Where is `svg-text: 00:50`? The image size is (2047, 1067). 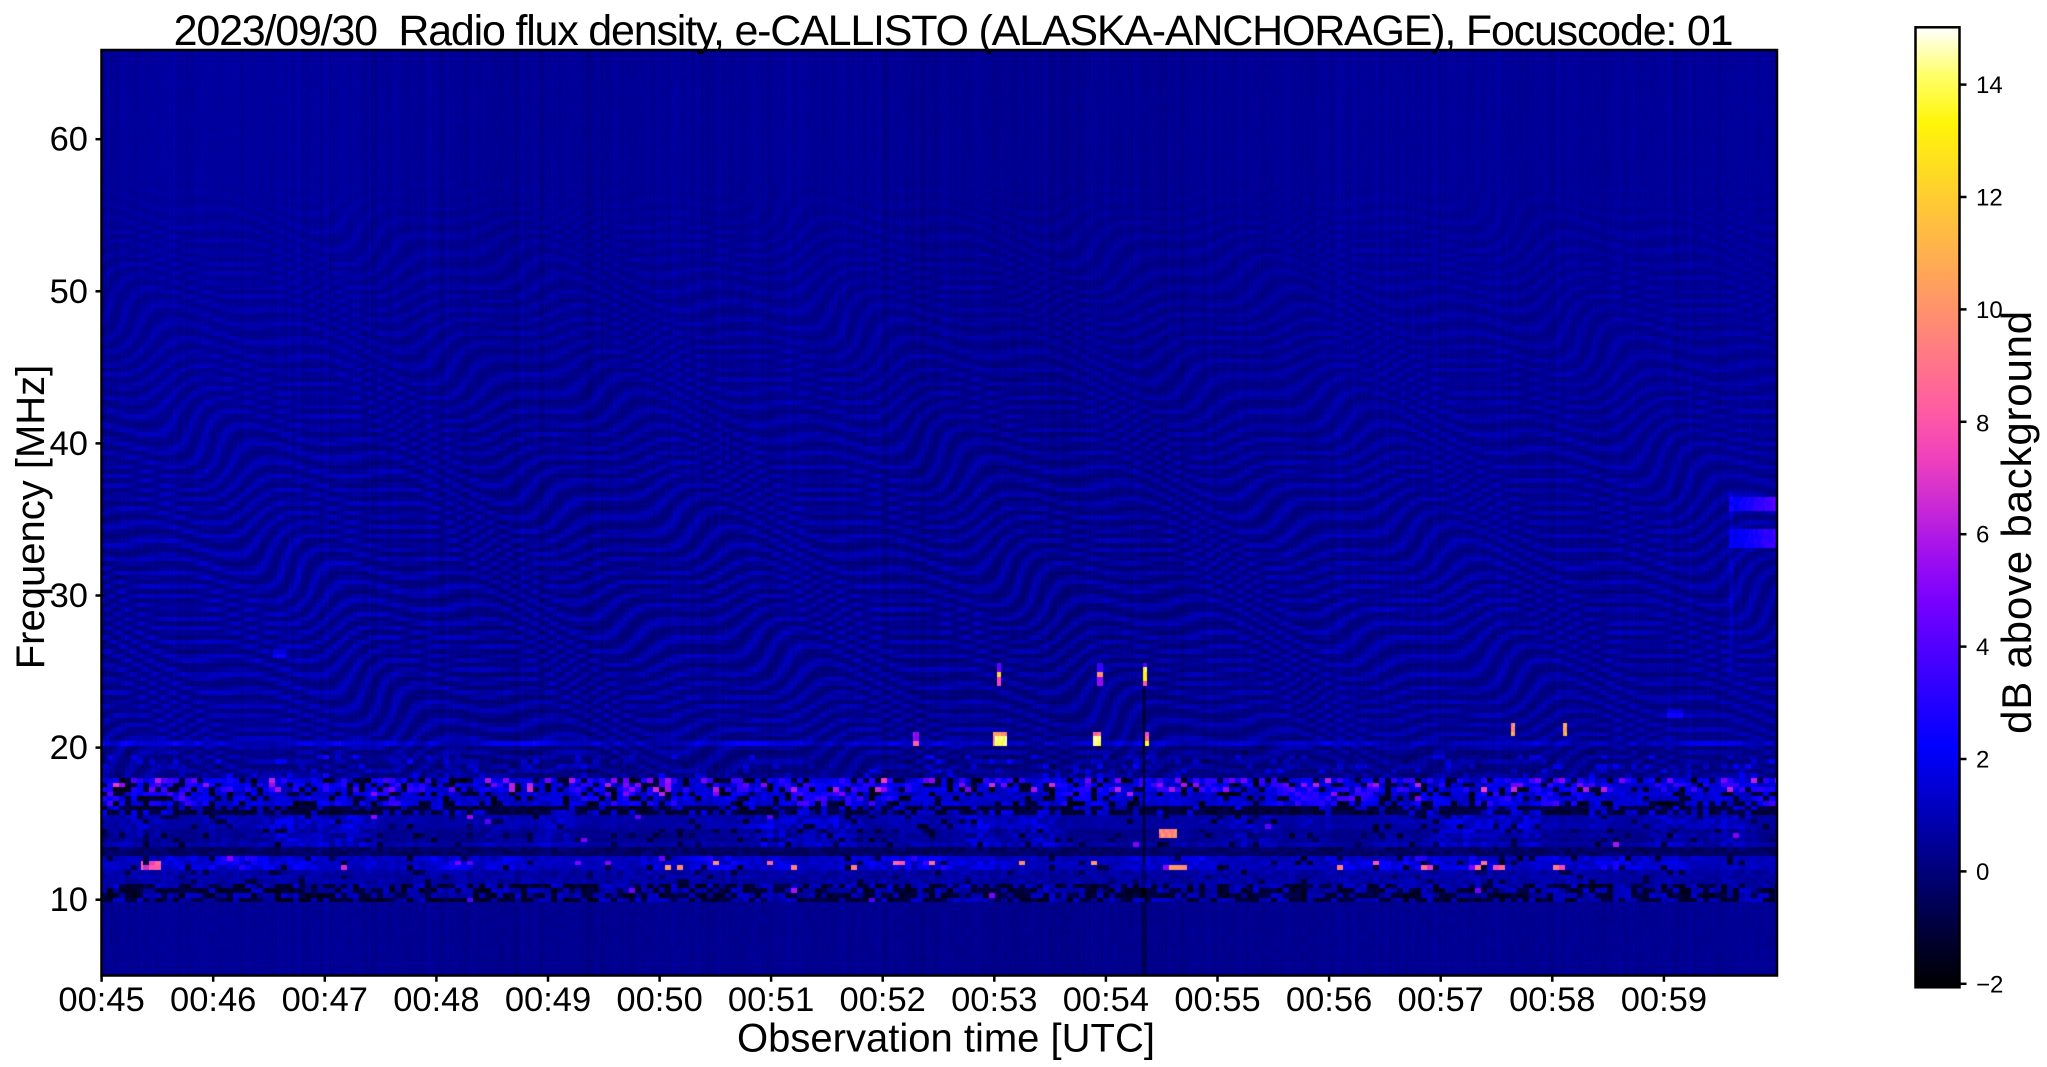
svg-text: 00:50 is located at coordinates (659, 1000).